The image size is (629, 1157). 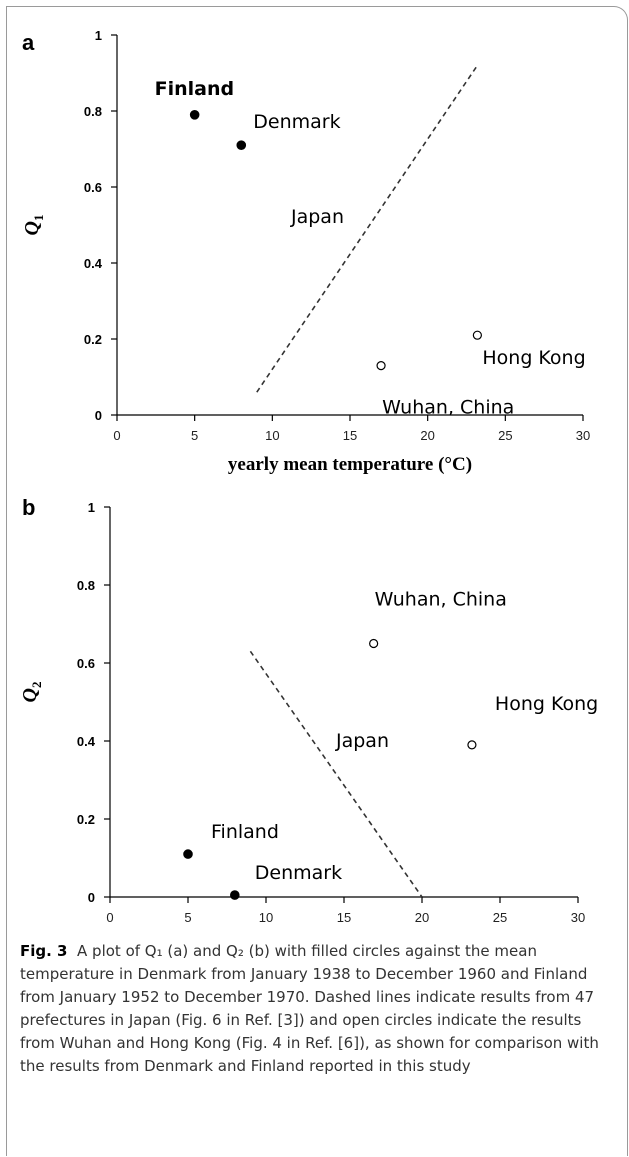 I want to click on y-tick-label-b: 0.6, so click(x=86, y=663).